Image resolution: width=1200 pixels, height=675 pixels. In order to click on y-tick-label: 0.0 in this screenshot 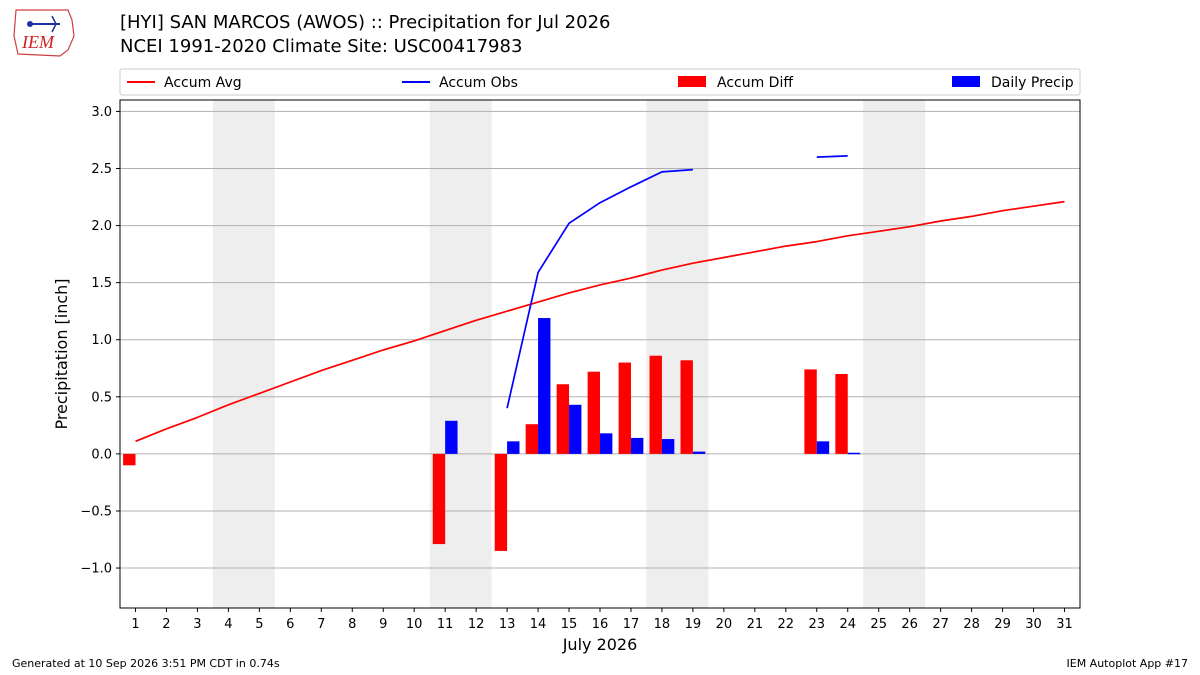, I will do `click(101, 454)`.